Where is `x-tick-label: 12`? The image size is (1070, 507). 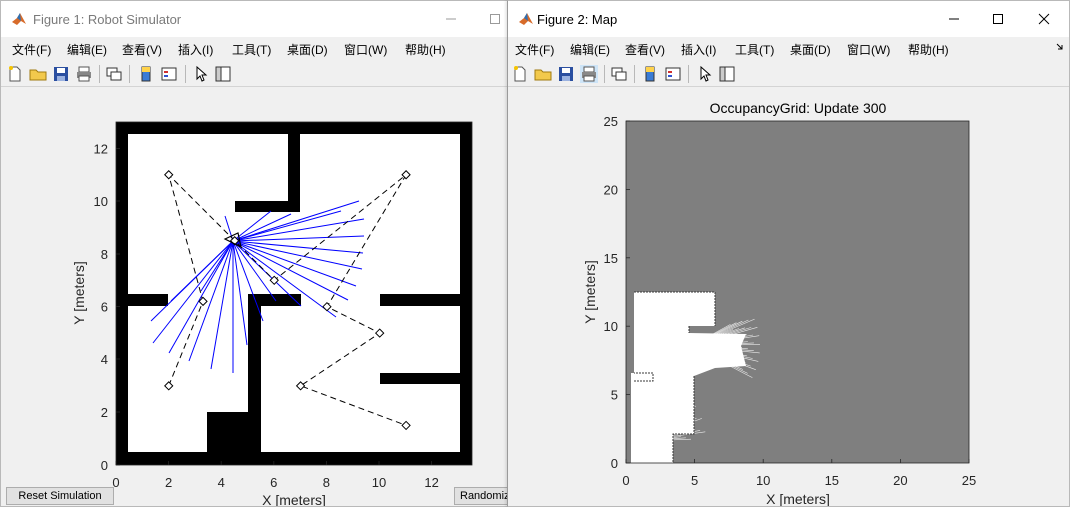 x-tick-label: 12 is located at coordinates (431, 482).